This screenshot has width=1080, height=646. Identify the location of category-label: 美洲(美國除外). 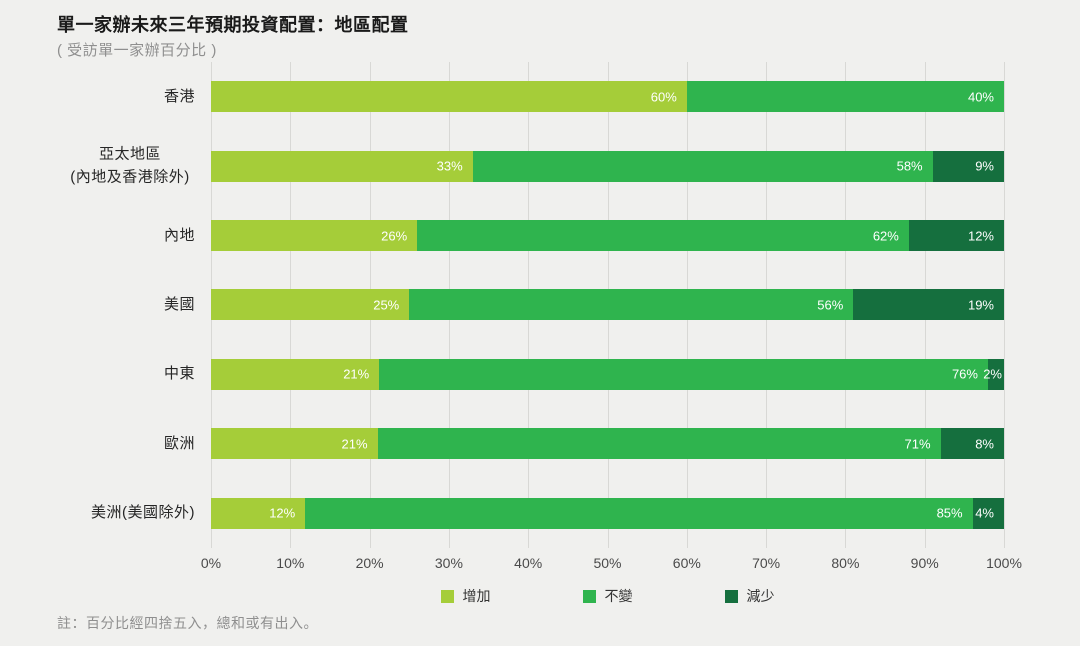
(143, 512).